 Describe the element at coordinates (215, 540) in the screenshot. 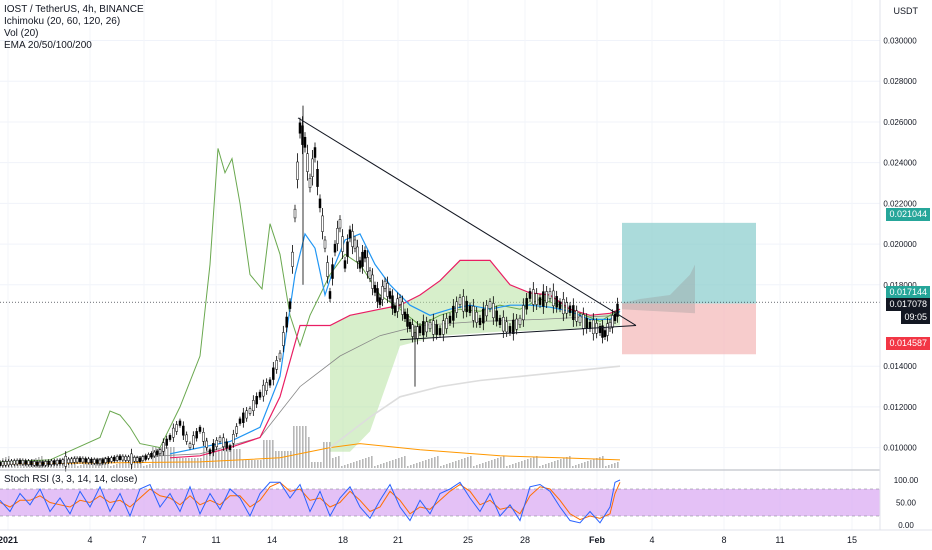

I see `x-tick-label: 11` at that location.